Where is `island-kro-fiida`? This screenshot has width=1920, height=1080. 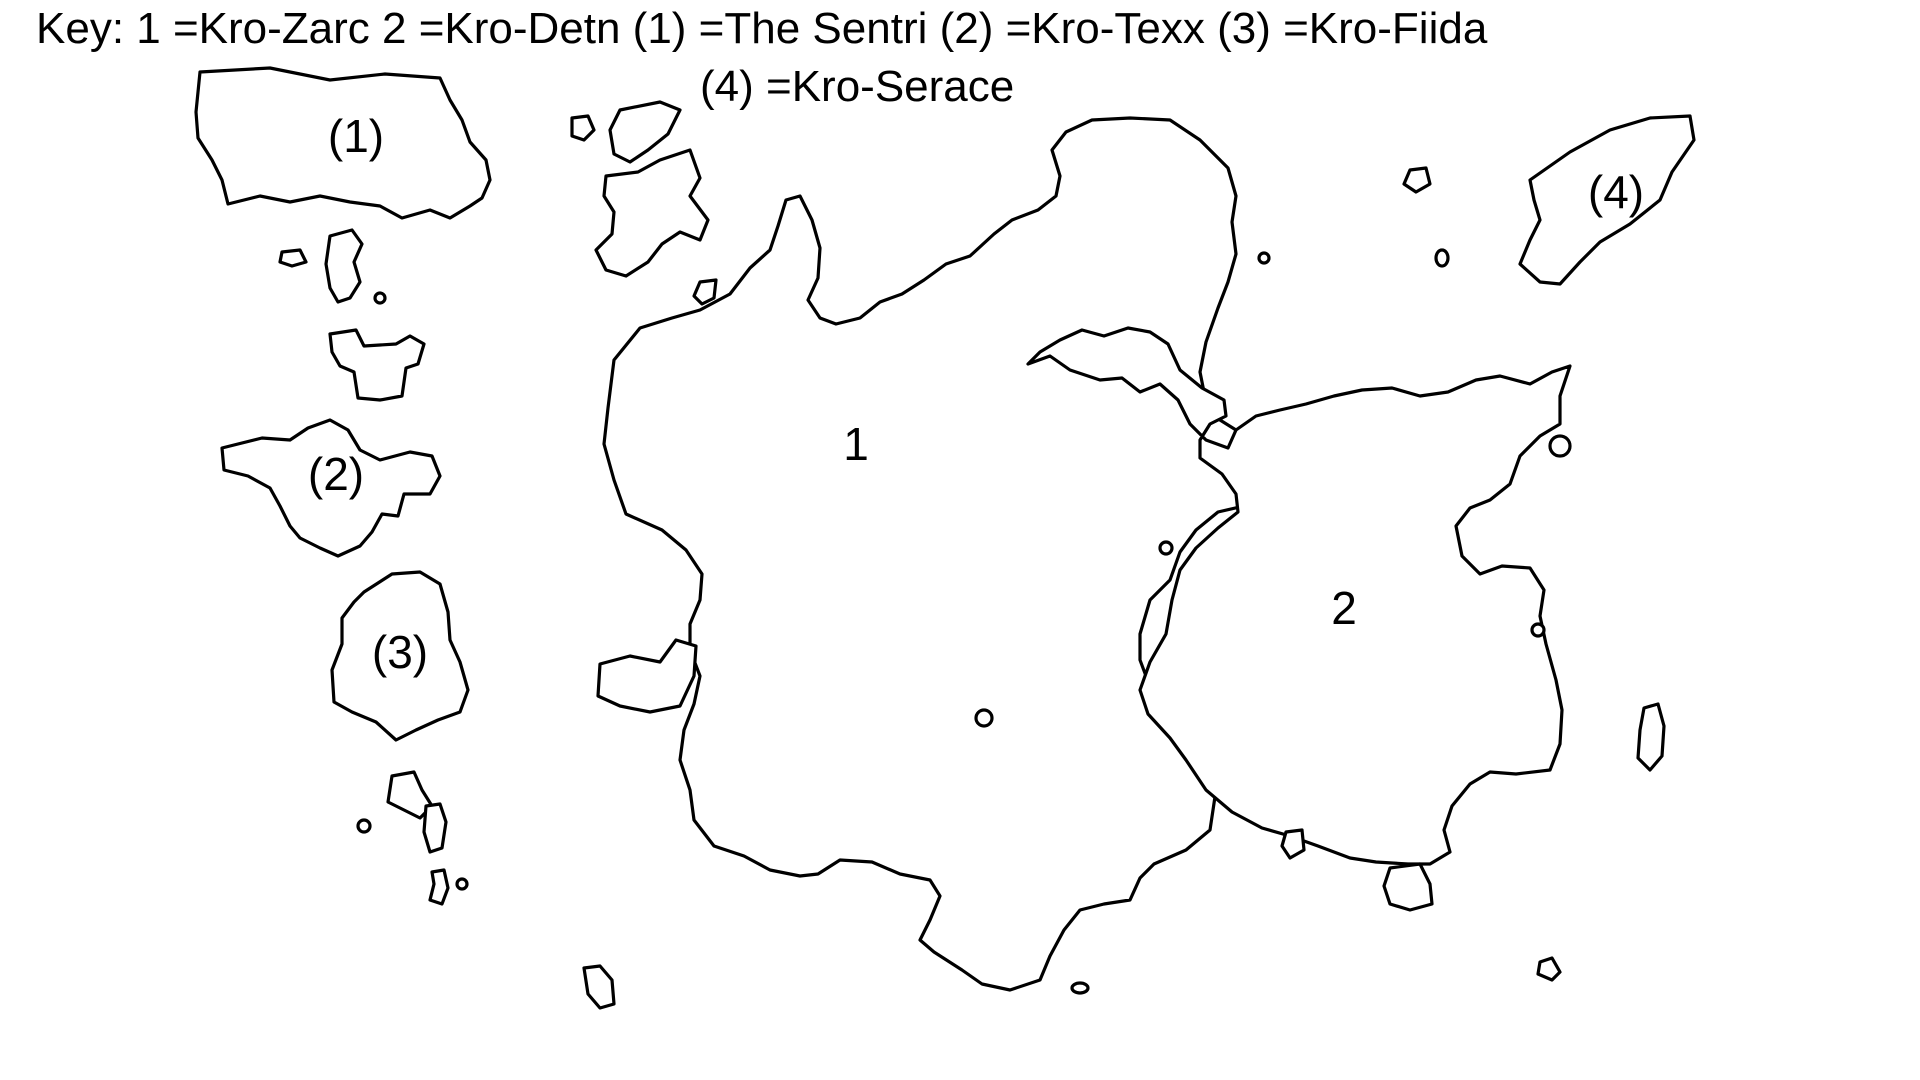 island-kro-fiida is located at coordinates (400, 656).